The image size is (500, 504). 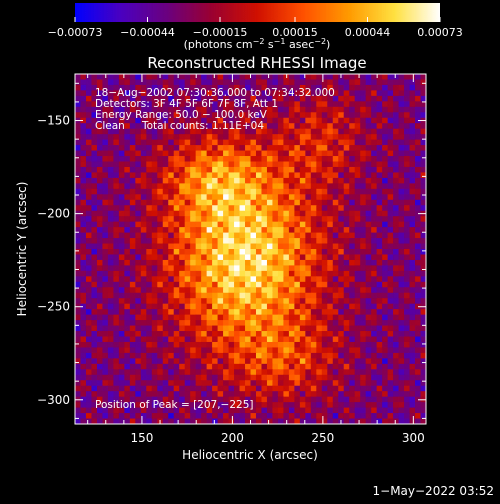 What do you see at coordinates (257, 12) in the screenshot?
I see `colorbar` at bounding box center [257, 12].